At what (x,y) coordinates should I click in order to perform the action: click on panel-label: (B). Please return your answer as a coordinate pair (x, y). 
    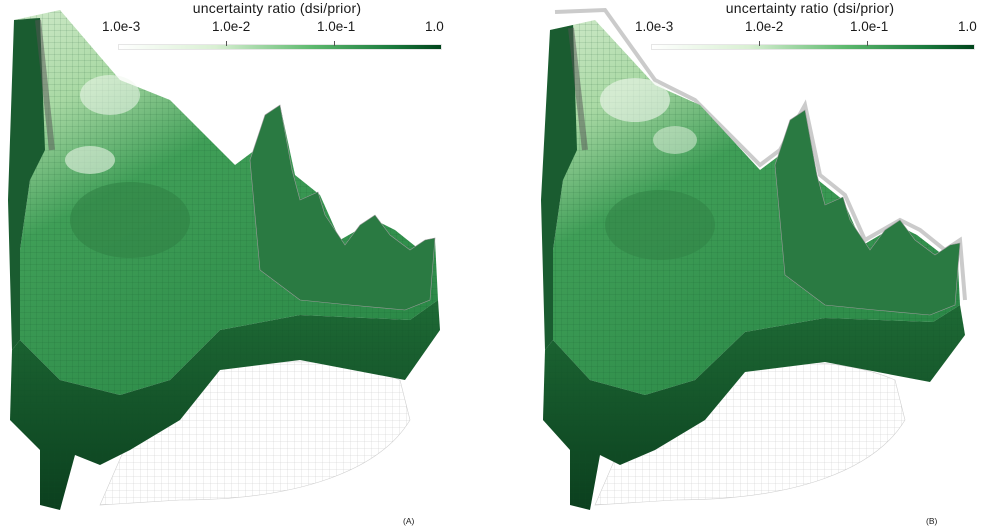
    Looking at the image, I should click on (932, 521).